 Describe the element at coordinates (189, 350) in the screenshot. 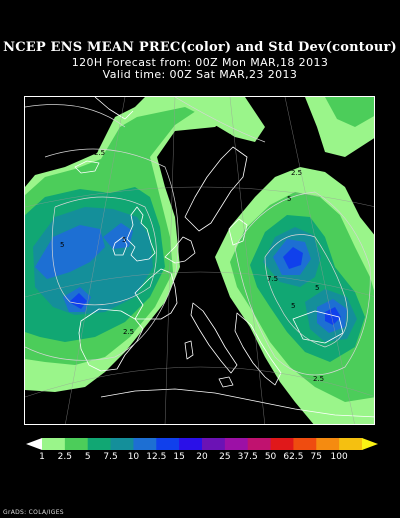

I see `coastline-sardinia` at that location.